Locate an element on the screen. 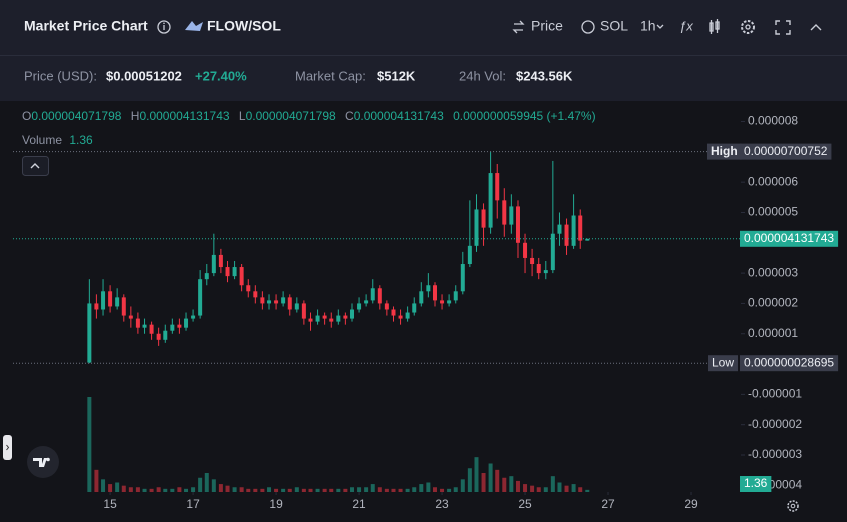 The width and height of the screenshot is (847, 522). x-tick-label: 15 is located at coordinates (110, 504).